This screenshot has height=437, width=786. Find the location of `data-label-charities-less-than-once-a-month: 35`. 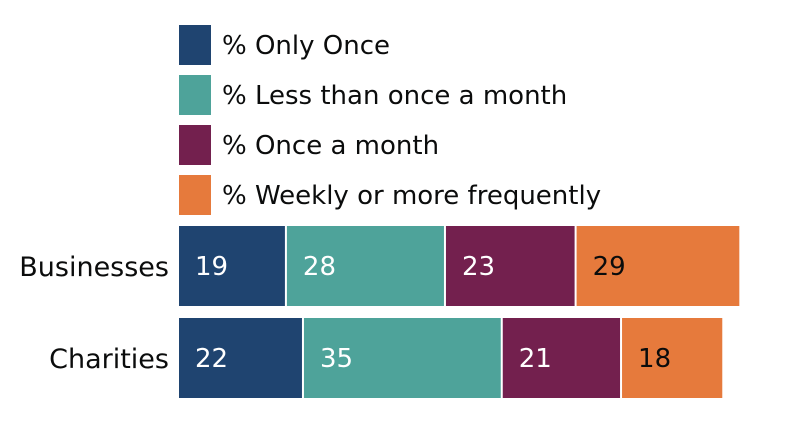

data-label-charities-less-than-once-a-month: 35 is located at coordinates (336, 359).